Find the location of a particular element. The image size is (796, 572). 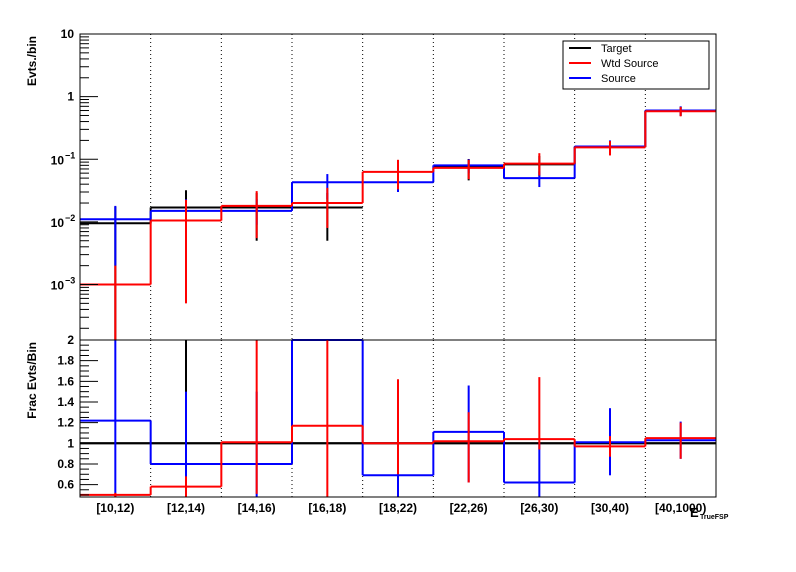

top-ytick-label: 1 is located at coordinates (70, 97).